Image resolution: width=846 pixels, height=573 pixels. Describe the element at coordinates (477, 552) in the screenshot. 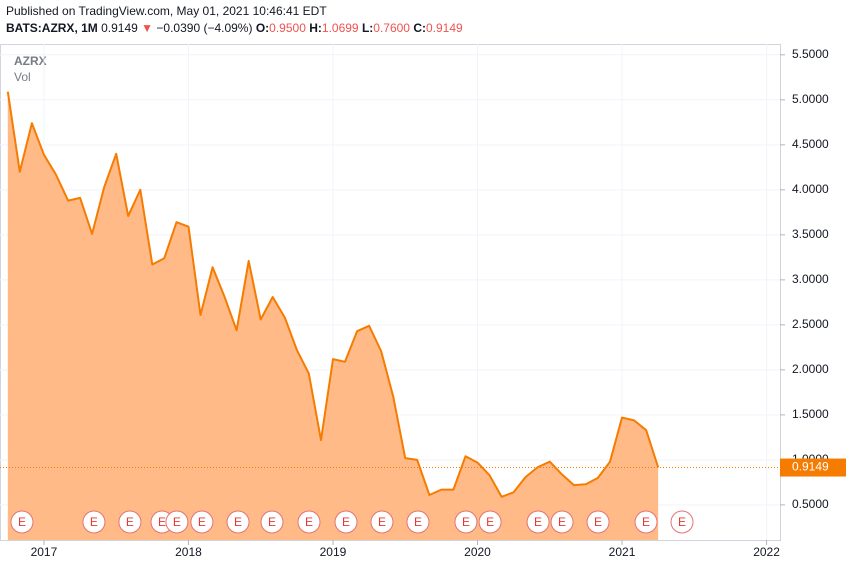

I see `x-tick-label: 2020` at that location.